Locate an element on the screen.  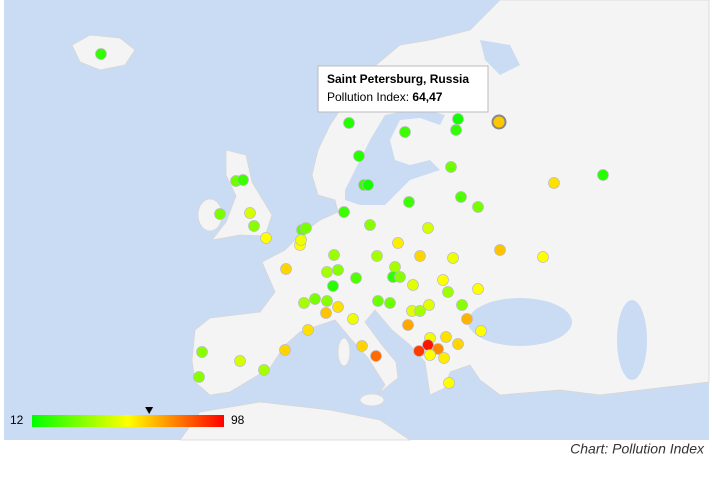
black-sea is located at coordinates (520, 322).